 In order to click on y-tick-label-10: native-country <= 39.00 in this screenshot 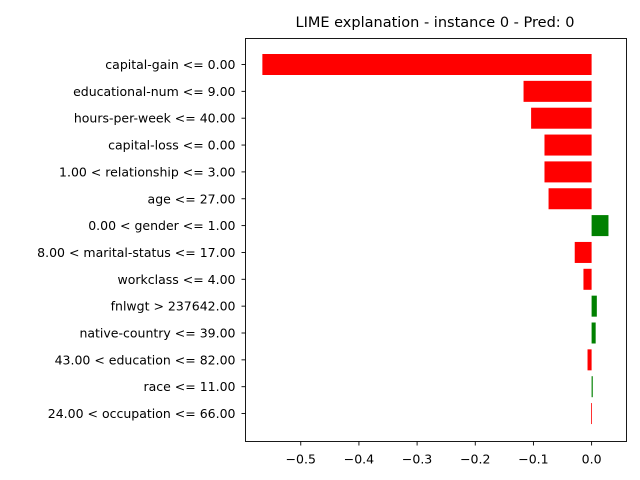, I will do `click(157, 333)`.